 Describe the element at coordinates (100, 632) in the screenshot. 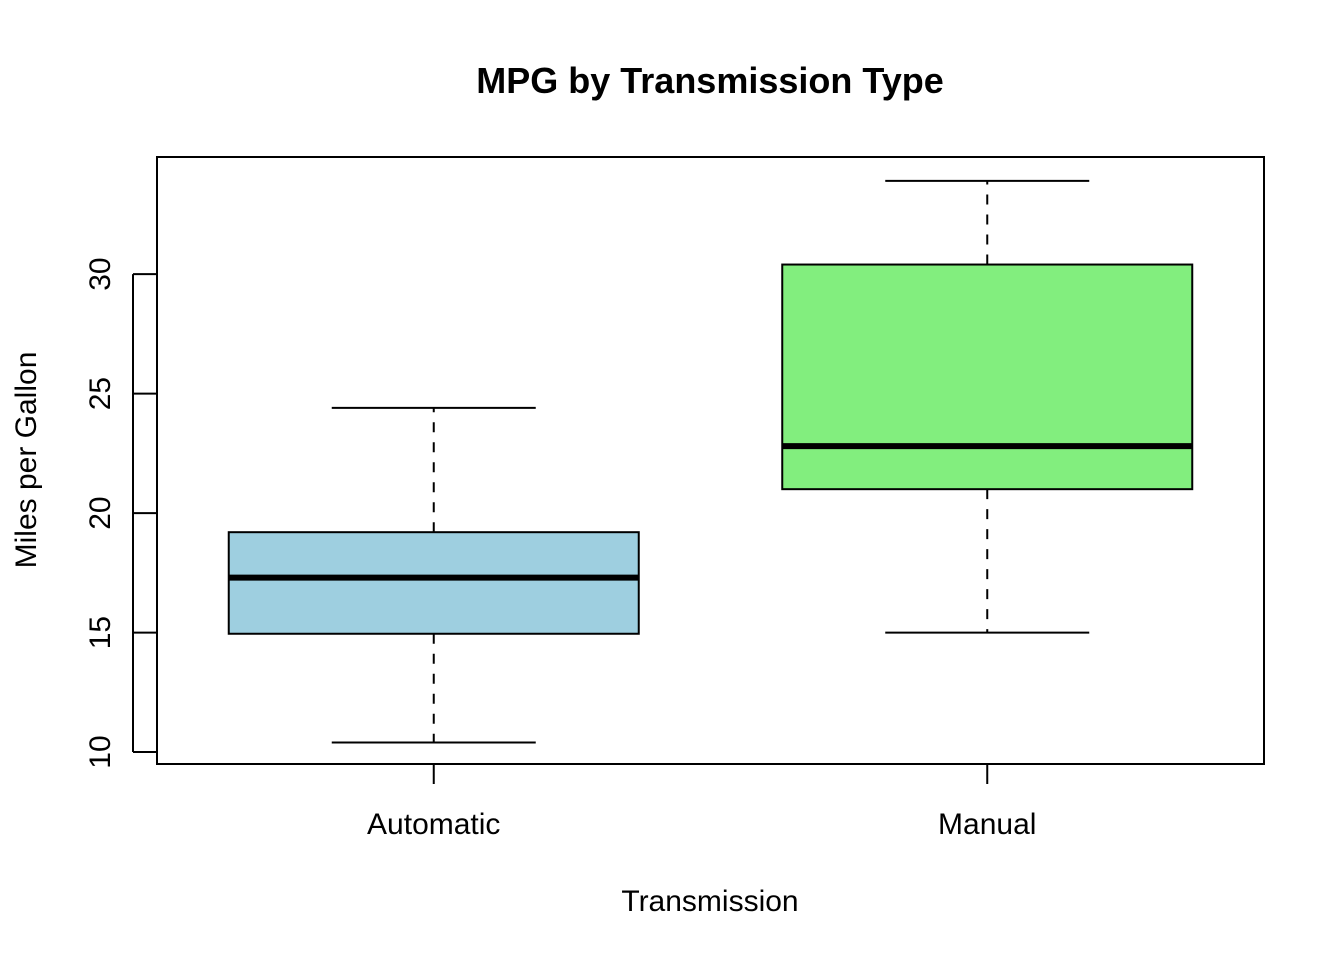

I see `y-tick-label: 15` at that location.